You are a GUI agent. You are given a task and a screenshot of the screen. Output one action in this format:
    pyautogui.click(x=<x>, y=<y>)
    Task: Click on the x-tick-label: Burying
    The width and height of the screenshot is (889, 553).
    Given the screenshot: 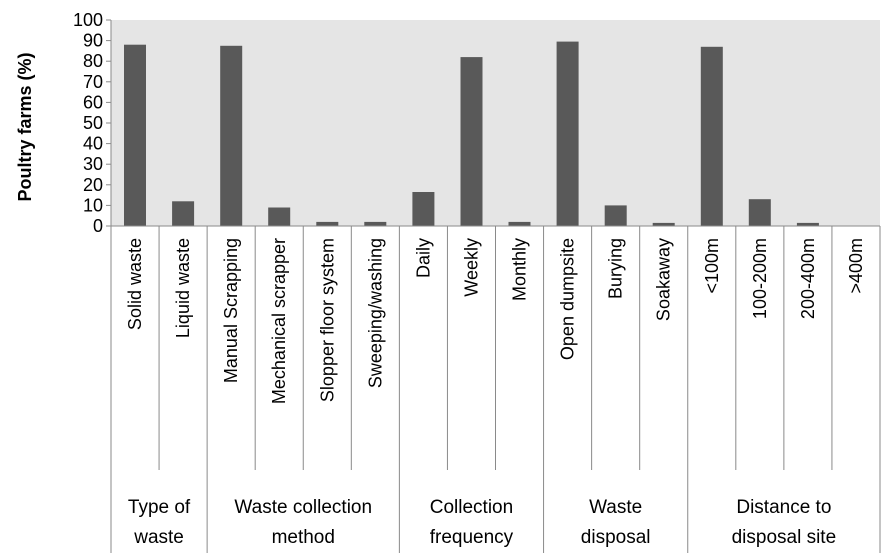 What is the action you would take?
    pyautogui.click(x=616, y=268)
    